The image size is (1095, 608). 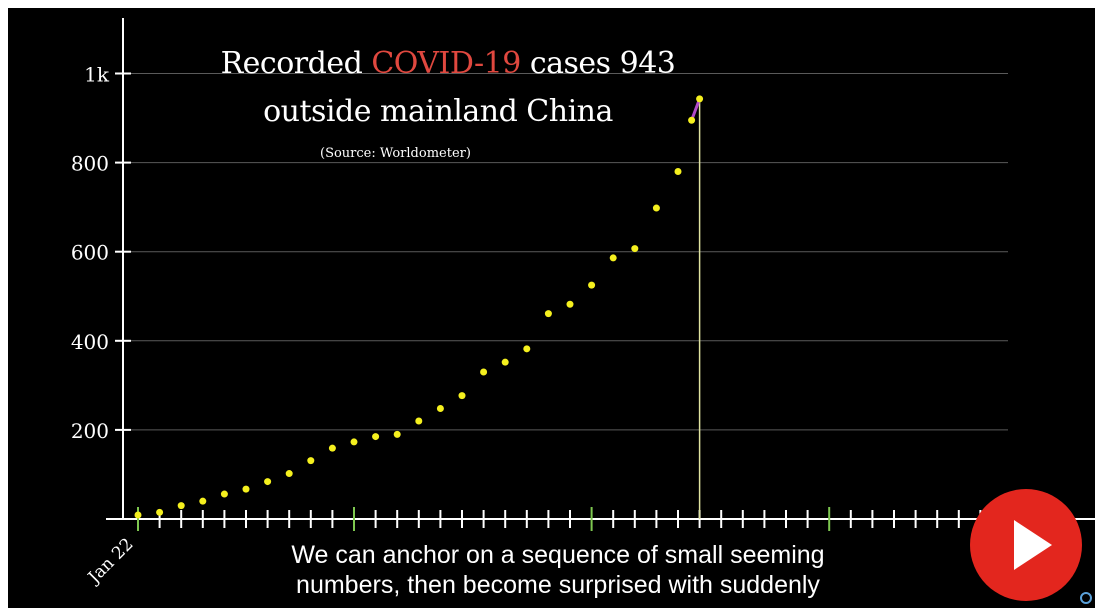 What do you see at coordinates (696, 109) in the screenshot?
I see `highlight-segment` at bounding box center [696, 109].